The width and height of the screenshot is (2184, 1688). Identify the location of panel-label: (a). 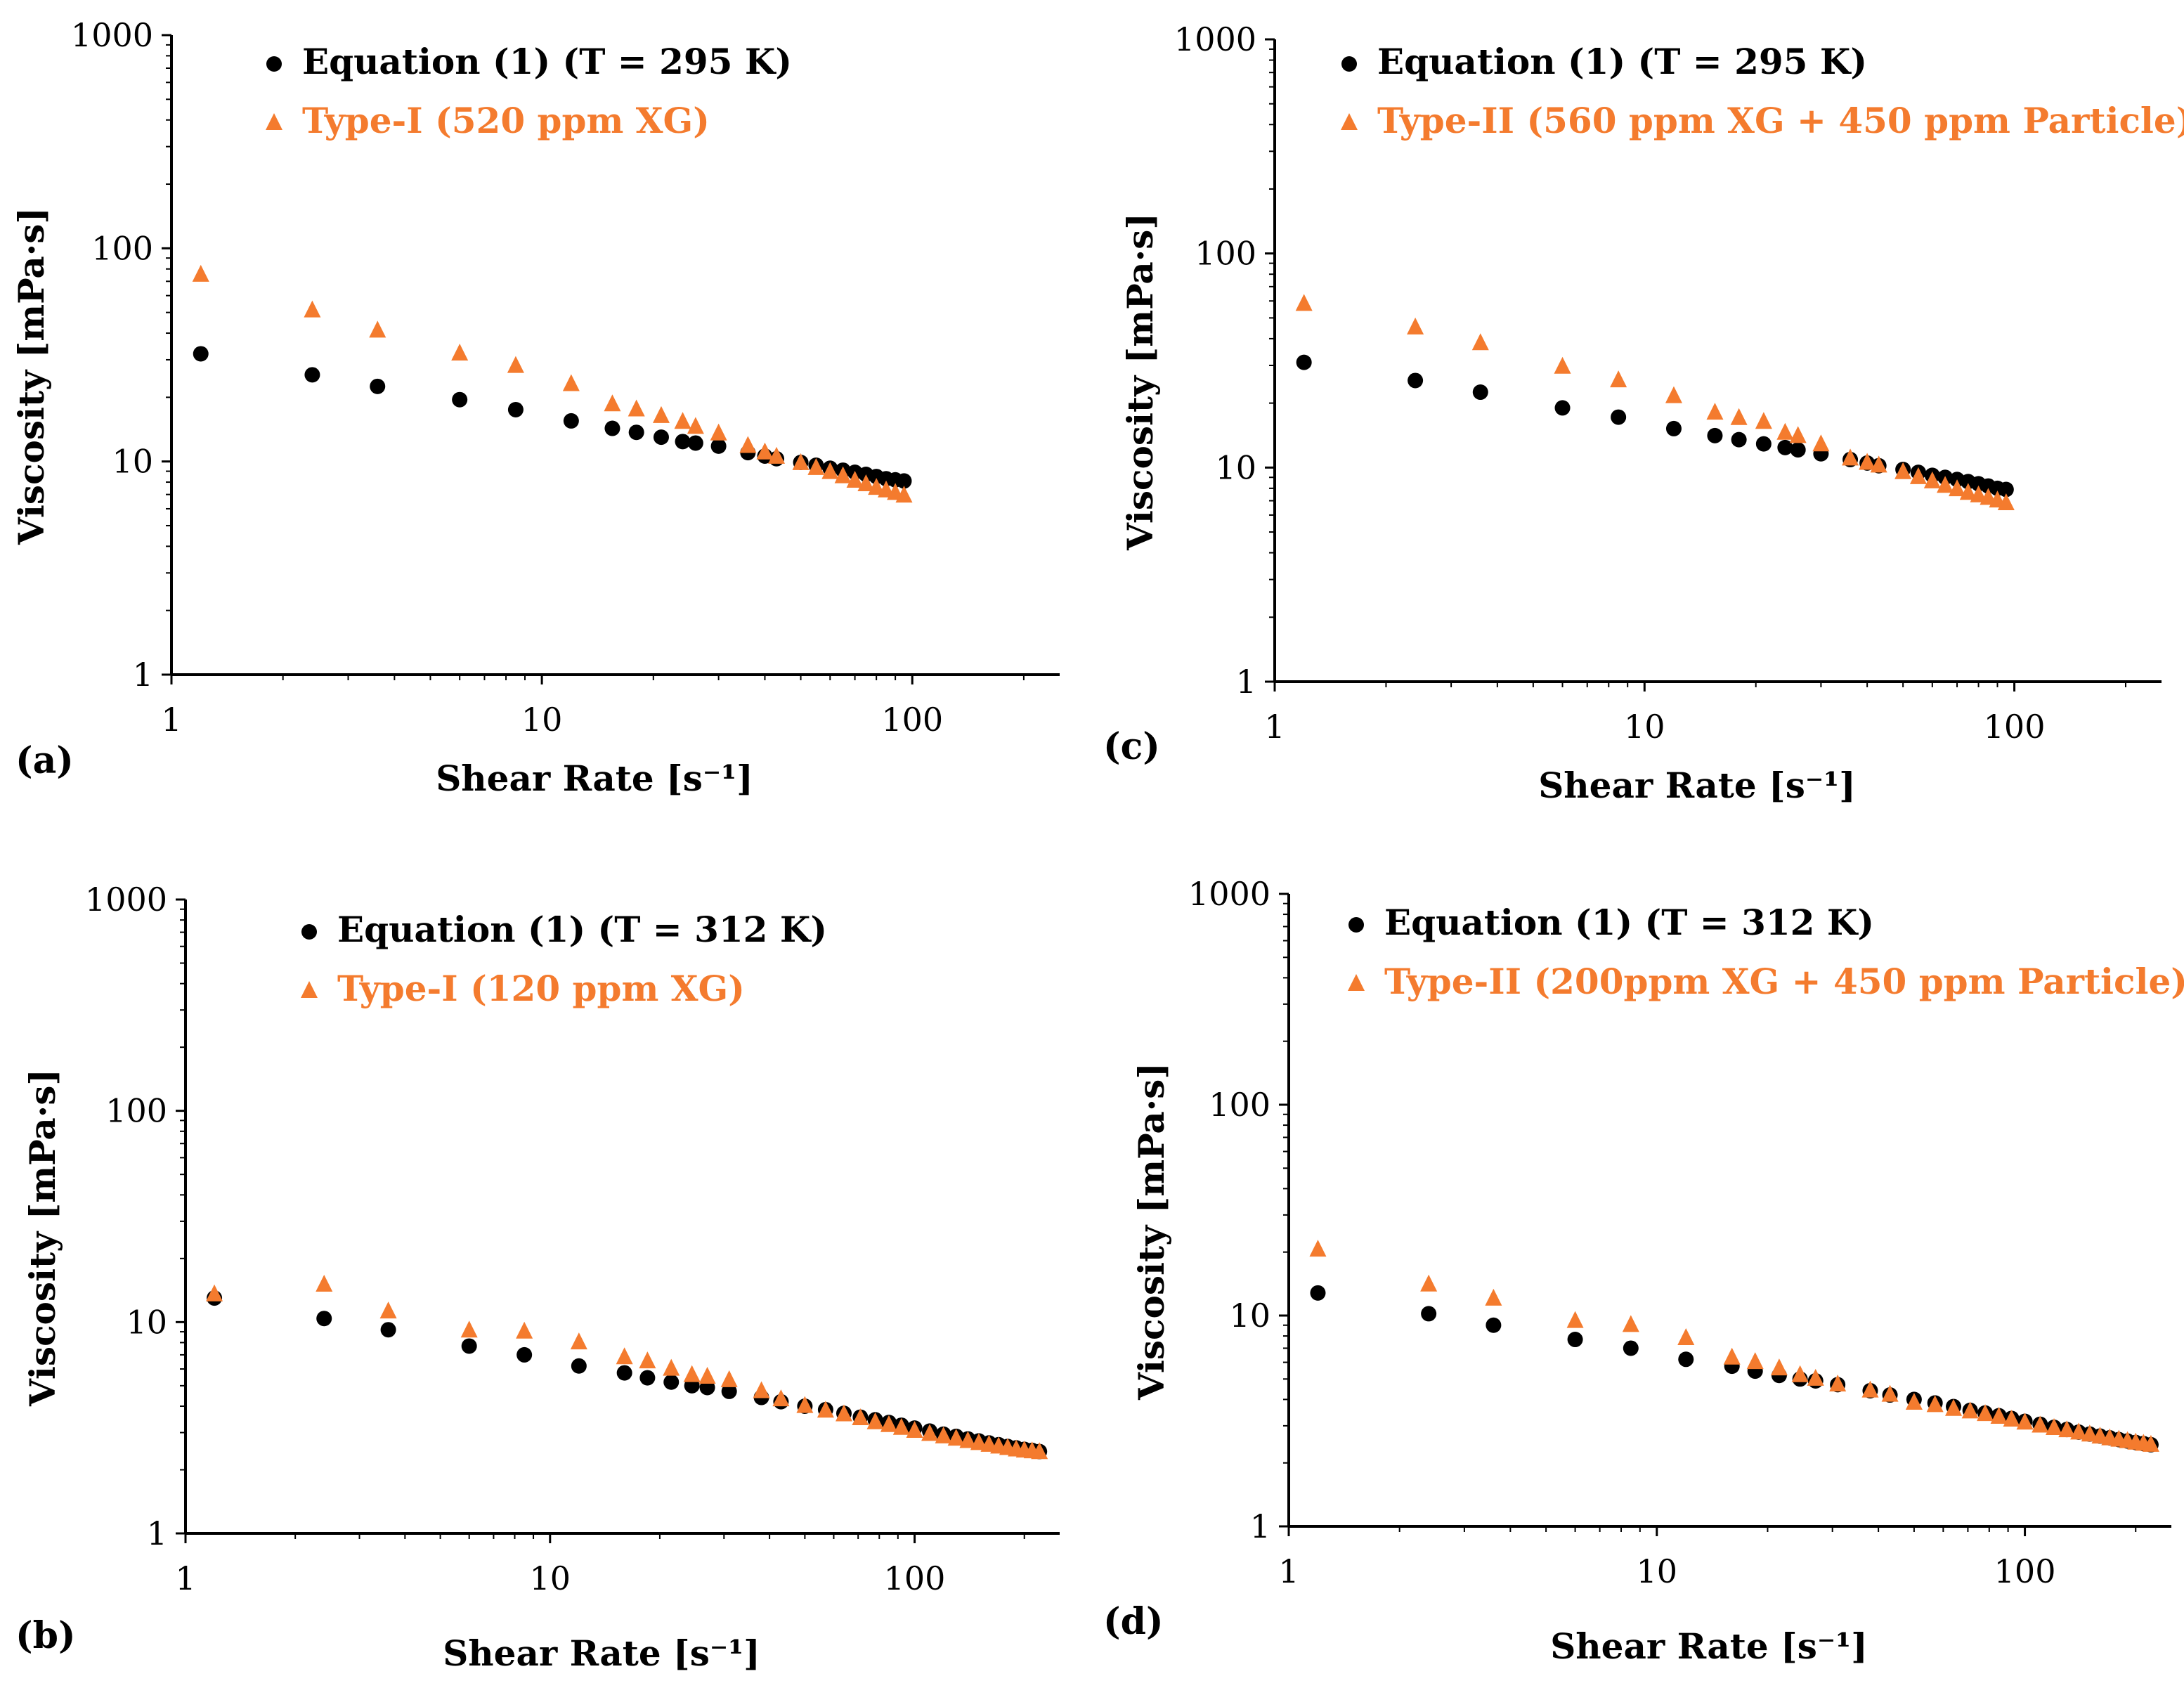
(45, 760).